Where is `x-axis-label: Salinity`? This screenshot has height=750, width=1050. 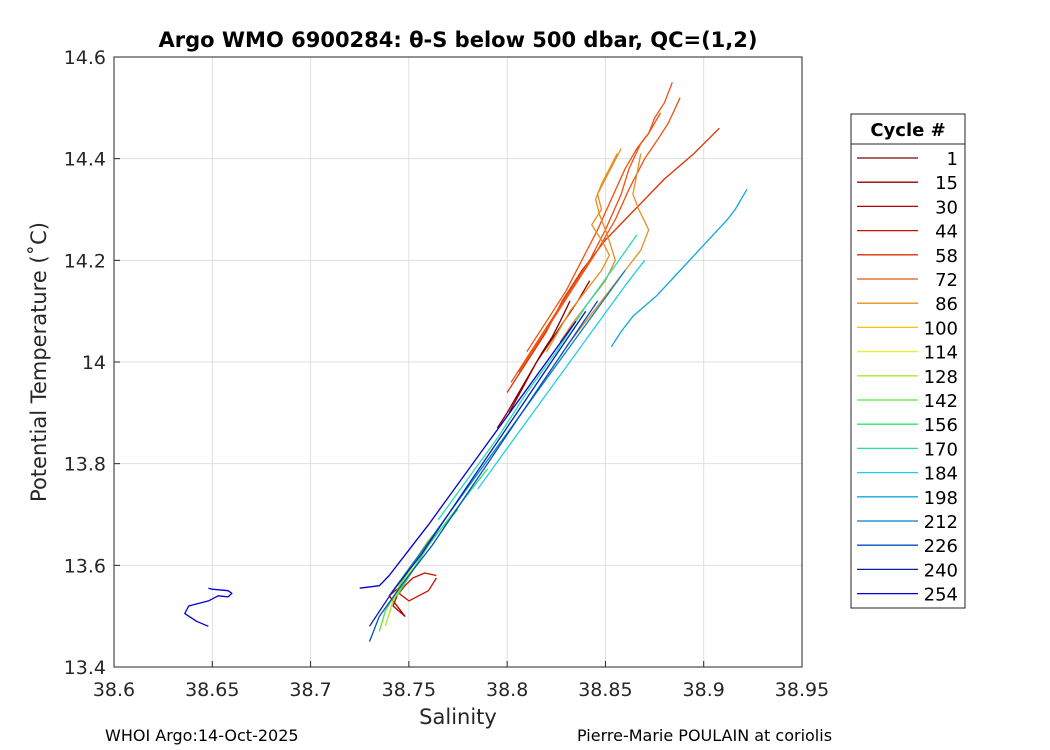
x-axis-label: Salinity is located at coordinates (458, 717).